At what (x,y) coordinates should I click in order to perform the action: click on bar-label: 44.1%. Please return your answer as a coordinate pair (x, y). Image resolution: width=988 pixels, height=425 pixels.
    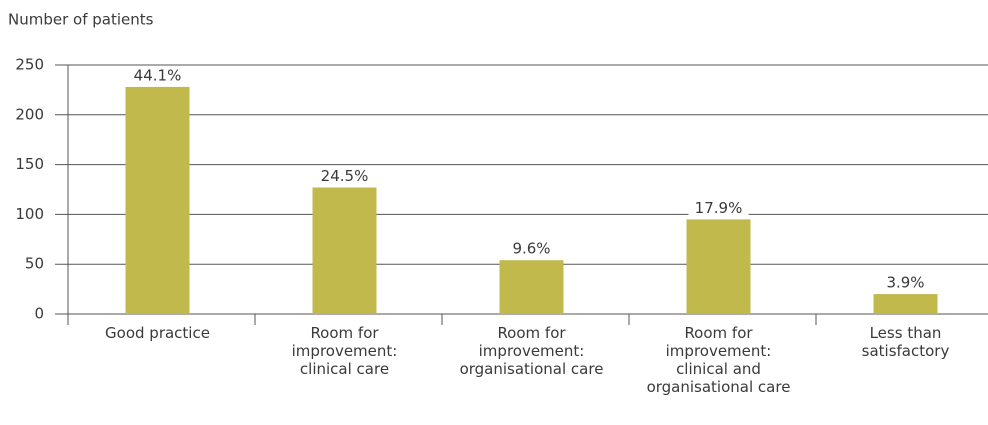
    Looking at the image, I should click on (158, 75).